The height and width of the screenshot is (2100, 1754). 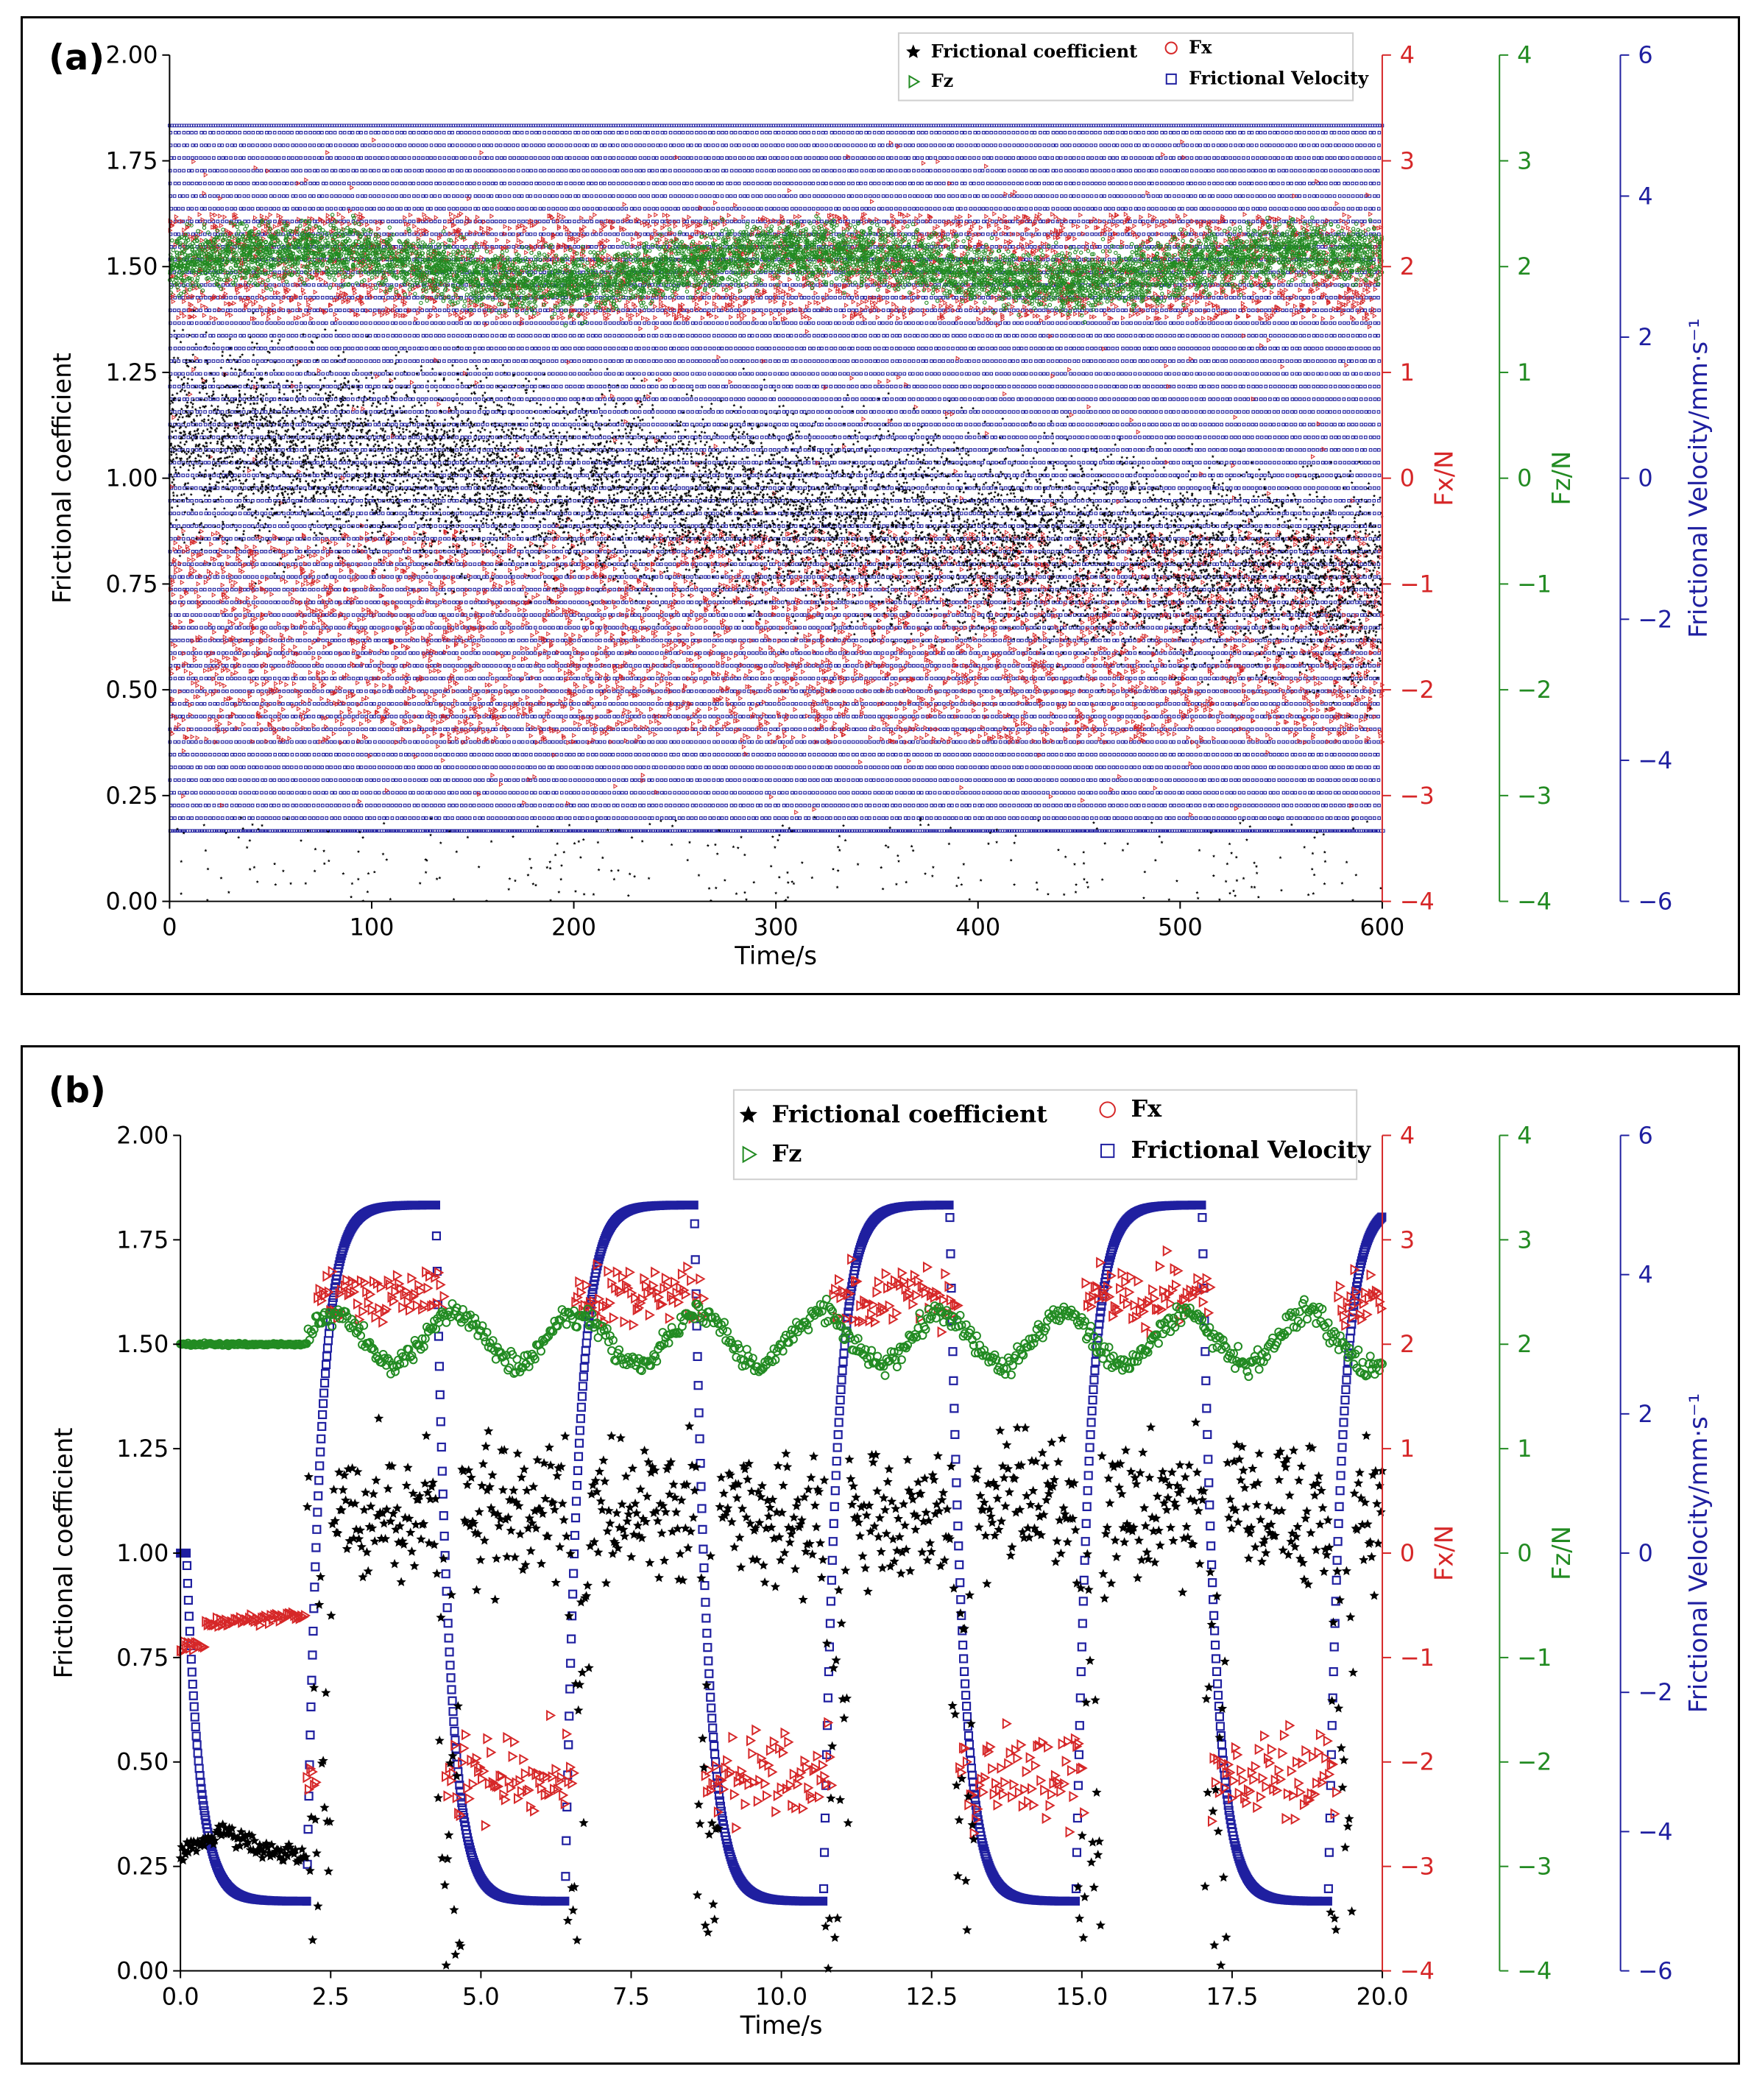 I want to click on chart-a-fx-tick-label: −2, so click(x=1417, y=690).